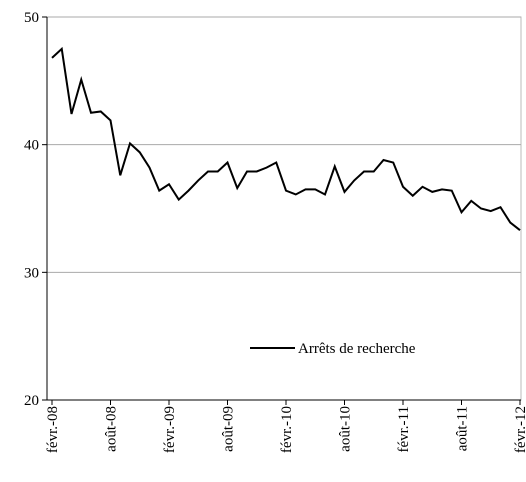 Image resolution: width=526 pixels, height=482 pixels. I want to click on x-tick-label: févr.-11, so click(404, 429).